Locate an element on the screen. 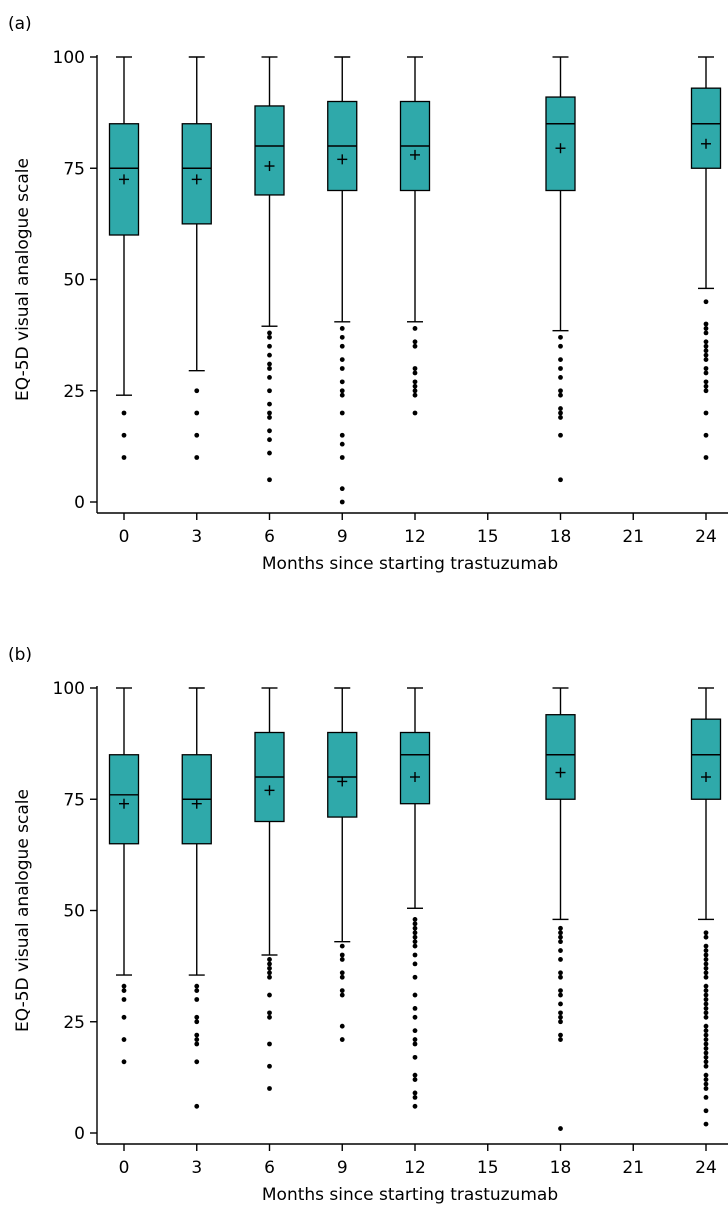  x-tick-label: 15 is located at coordinates (488, 1168).